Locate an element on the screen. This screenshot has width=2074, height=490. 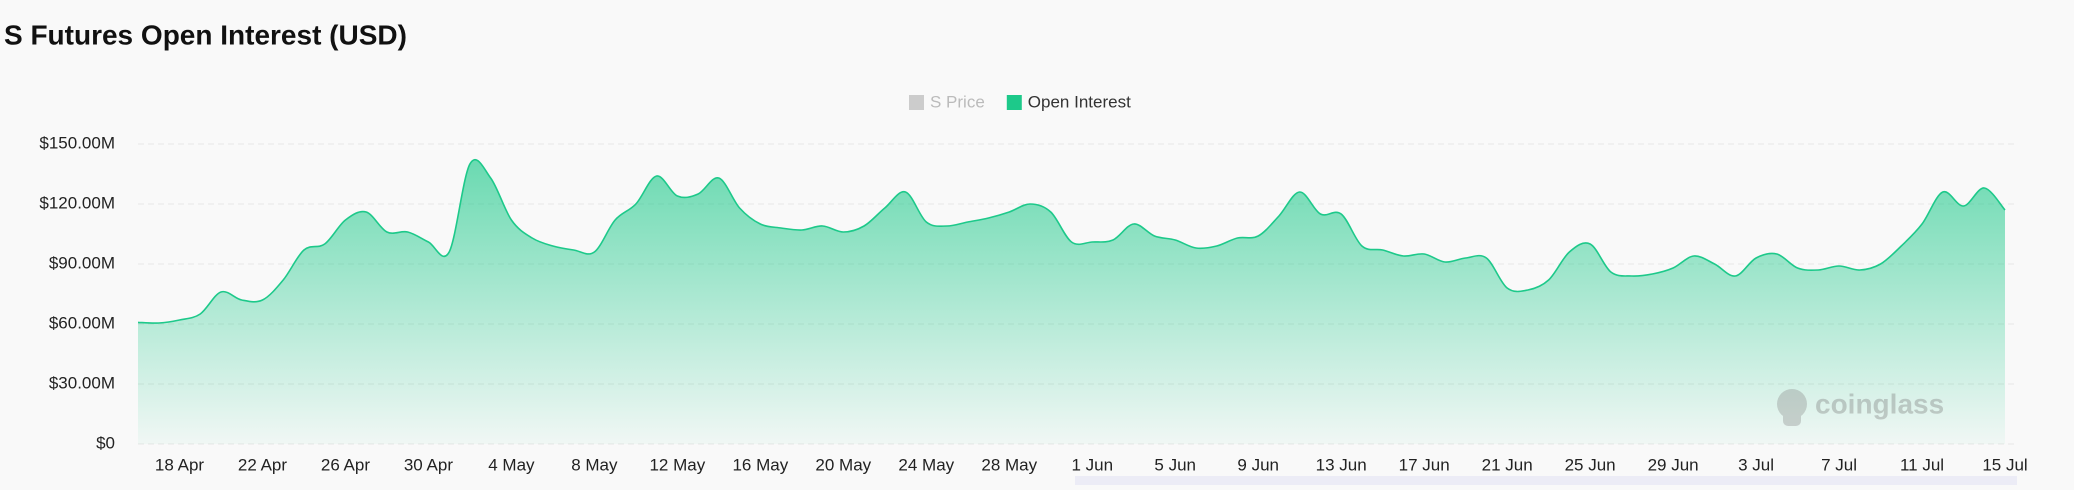
x-tick-label: 7 Jul is located at coordinates (1839, 464).